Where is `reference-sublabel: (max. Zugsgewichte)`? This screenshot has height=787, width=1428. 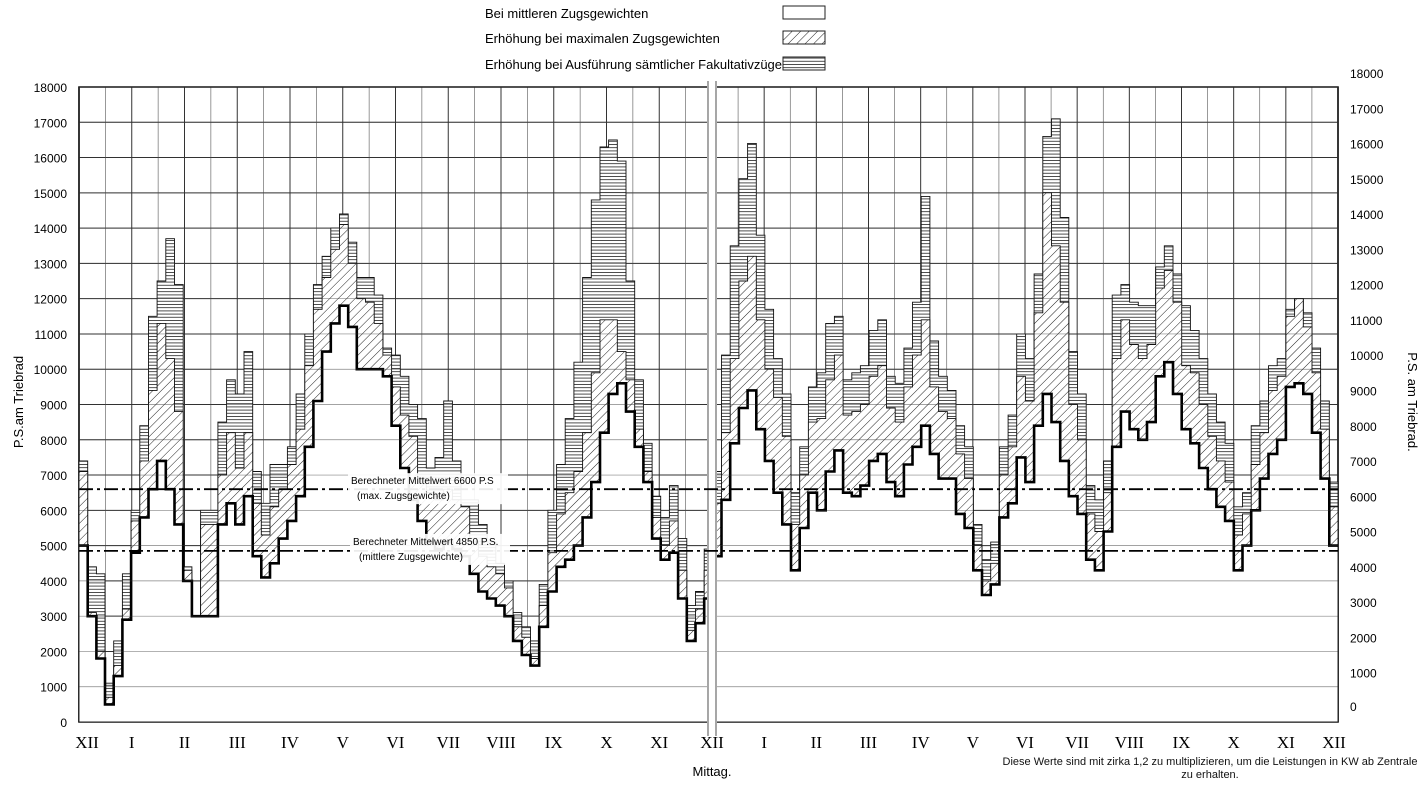 reference-sublabel: (max. Zugsgewichte) is located at coordinates (403, 496).